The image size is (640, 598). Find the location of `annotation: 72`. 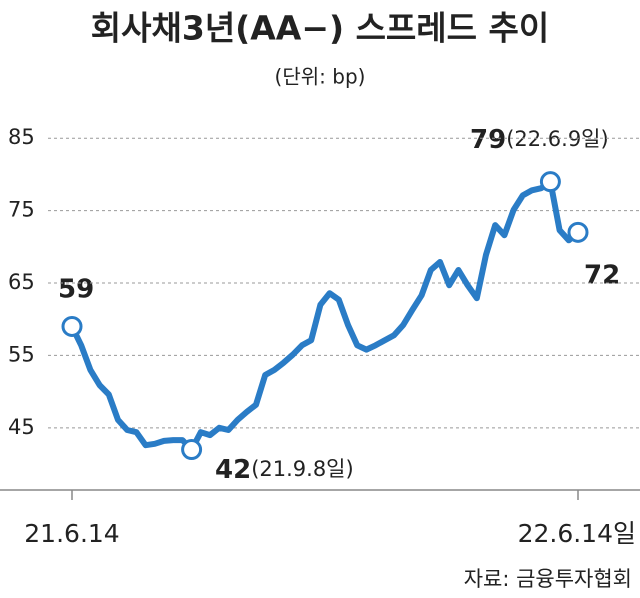

annotation: 72 is located at coordinates (602, 276).